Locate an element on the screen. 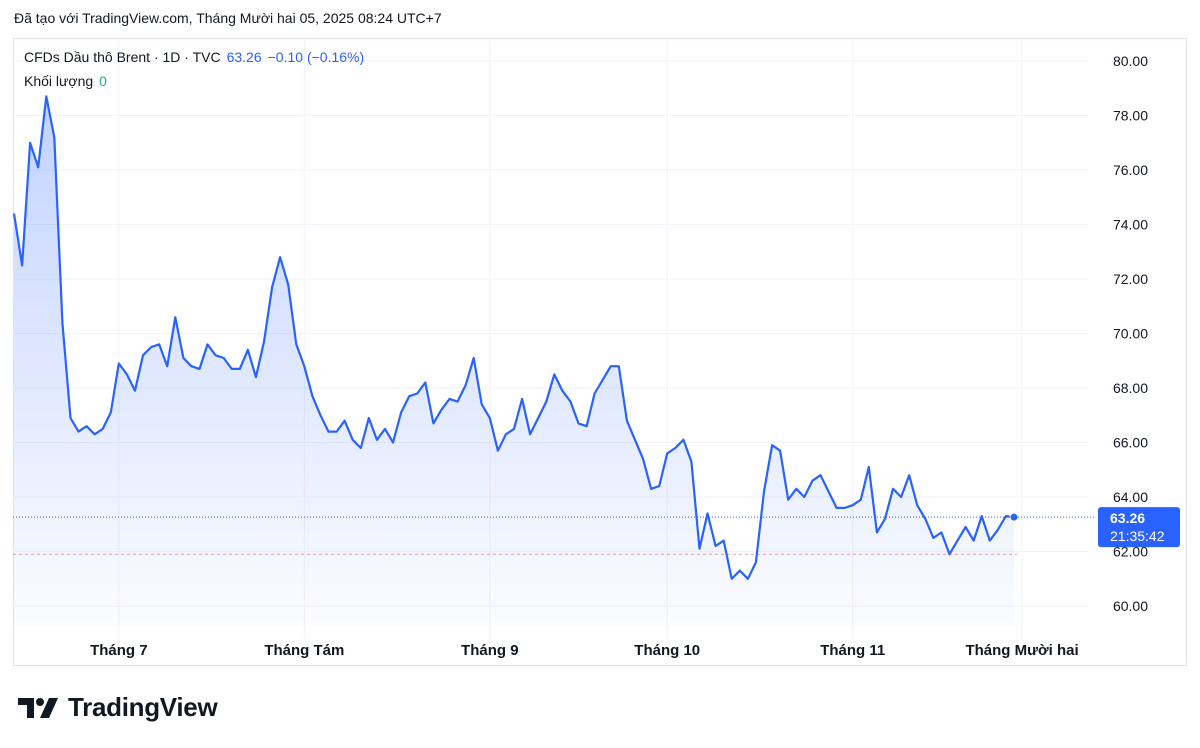 Image resolution: width=1200 pixels, height=748 pixels. x-tick-label: Tháng 10 is located at coordinates (667, 650).